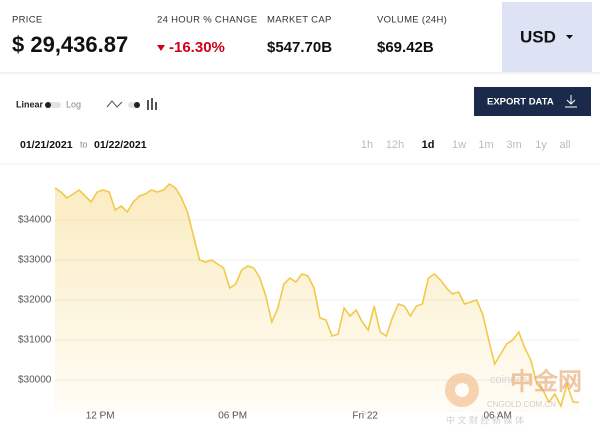 The width and height of the screenshot is (600, 438). I want to click on x-tick-label: 12 PM, so click(100, 416).